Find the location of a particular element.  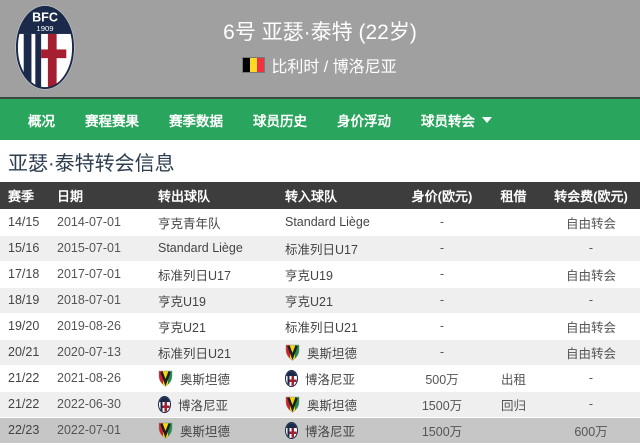

col-date: 日期 is located at coordinates (70, 196).